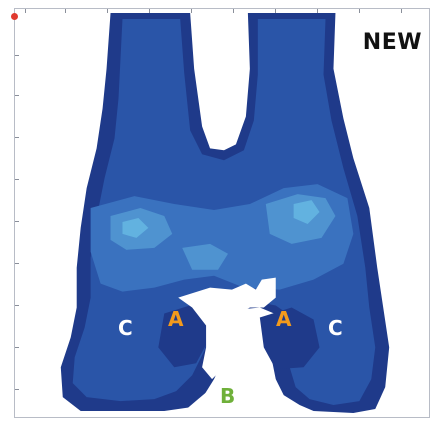 This screenshot has width=436, height=421. What do you see at coordinates (237, 395) in the screenshot?
I see `heatmap-gap-bottom` at bounding box center [237, 395].